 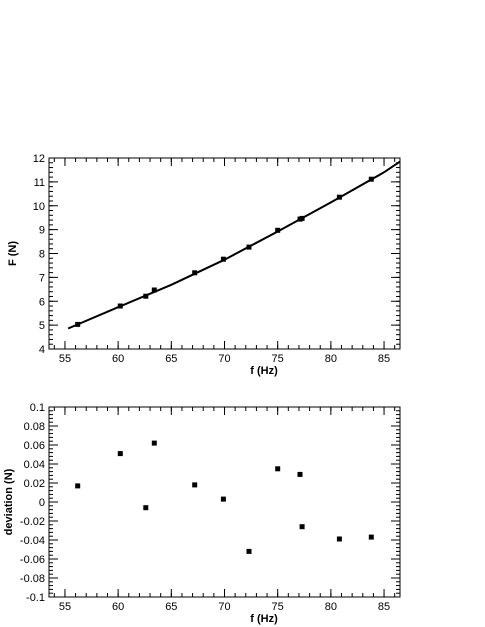 What do you see at coordinates (42, 255) in the screenshot?
I see `y-tick-label: 8` at bounding box center [42, 255].